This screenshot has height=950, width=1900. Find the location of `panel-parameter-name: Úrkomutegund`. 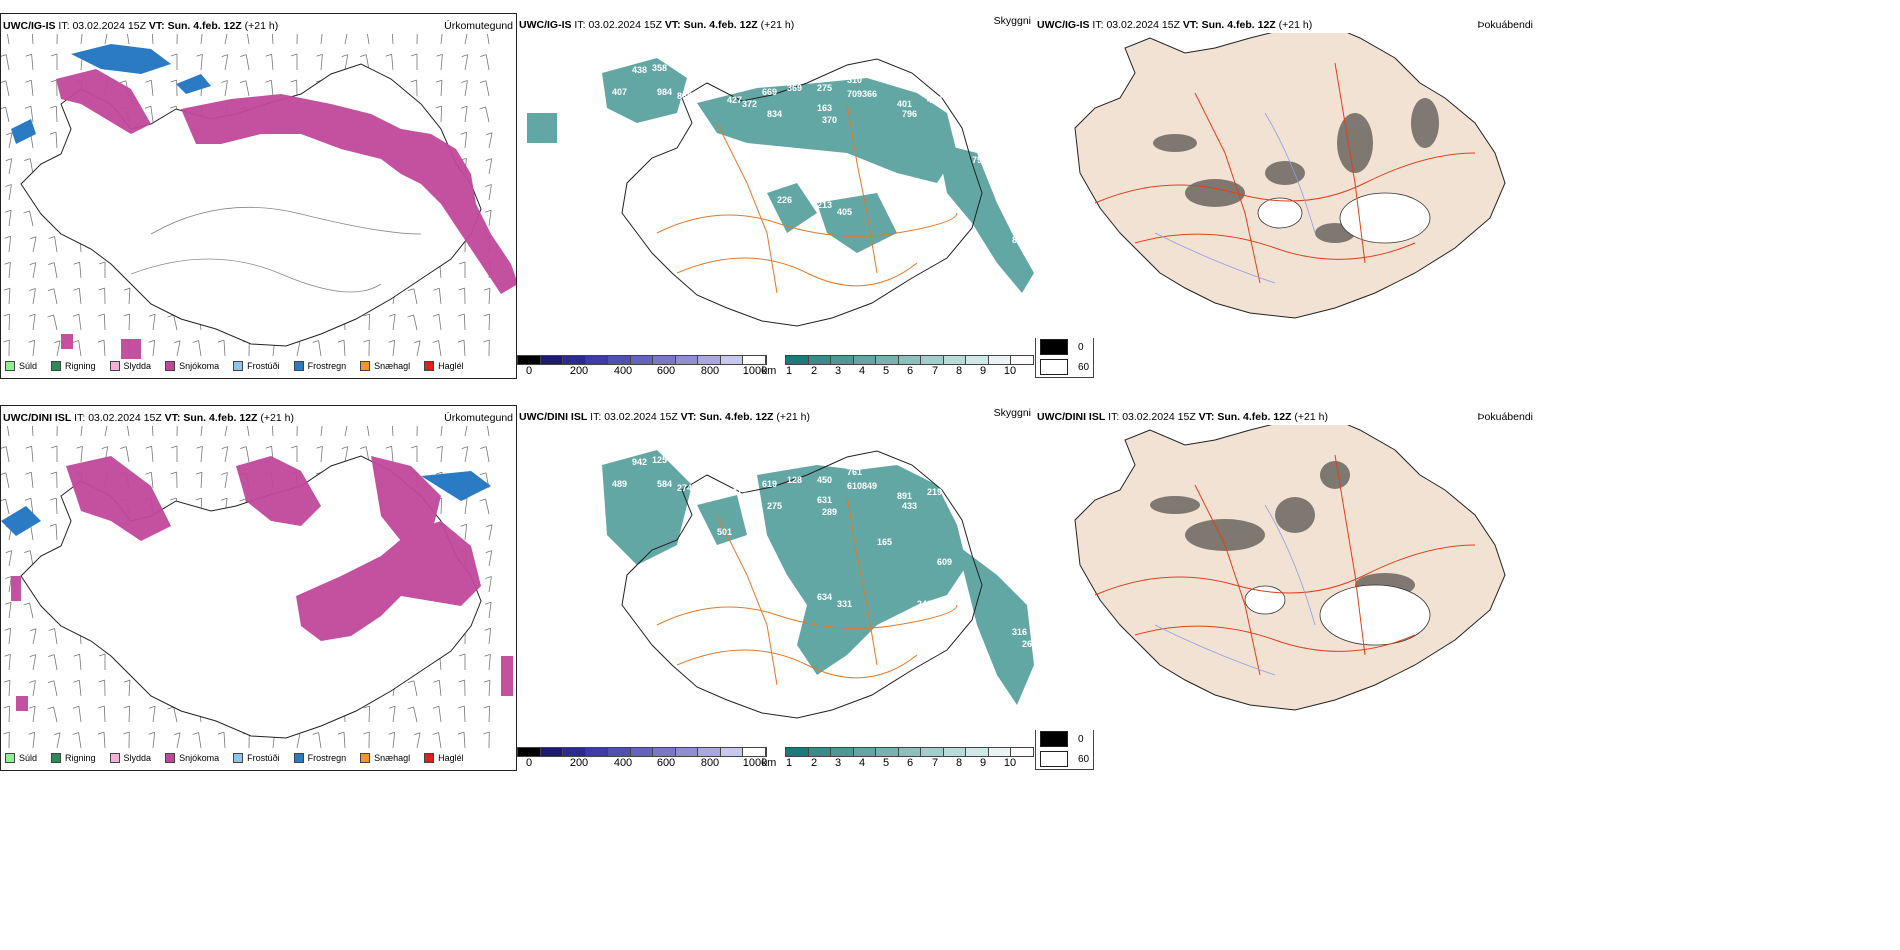

panel-parameter-name: Úrkomutegund is located at coordinates (478, 26).